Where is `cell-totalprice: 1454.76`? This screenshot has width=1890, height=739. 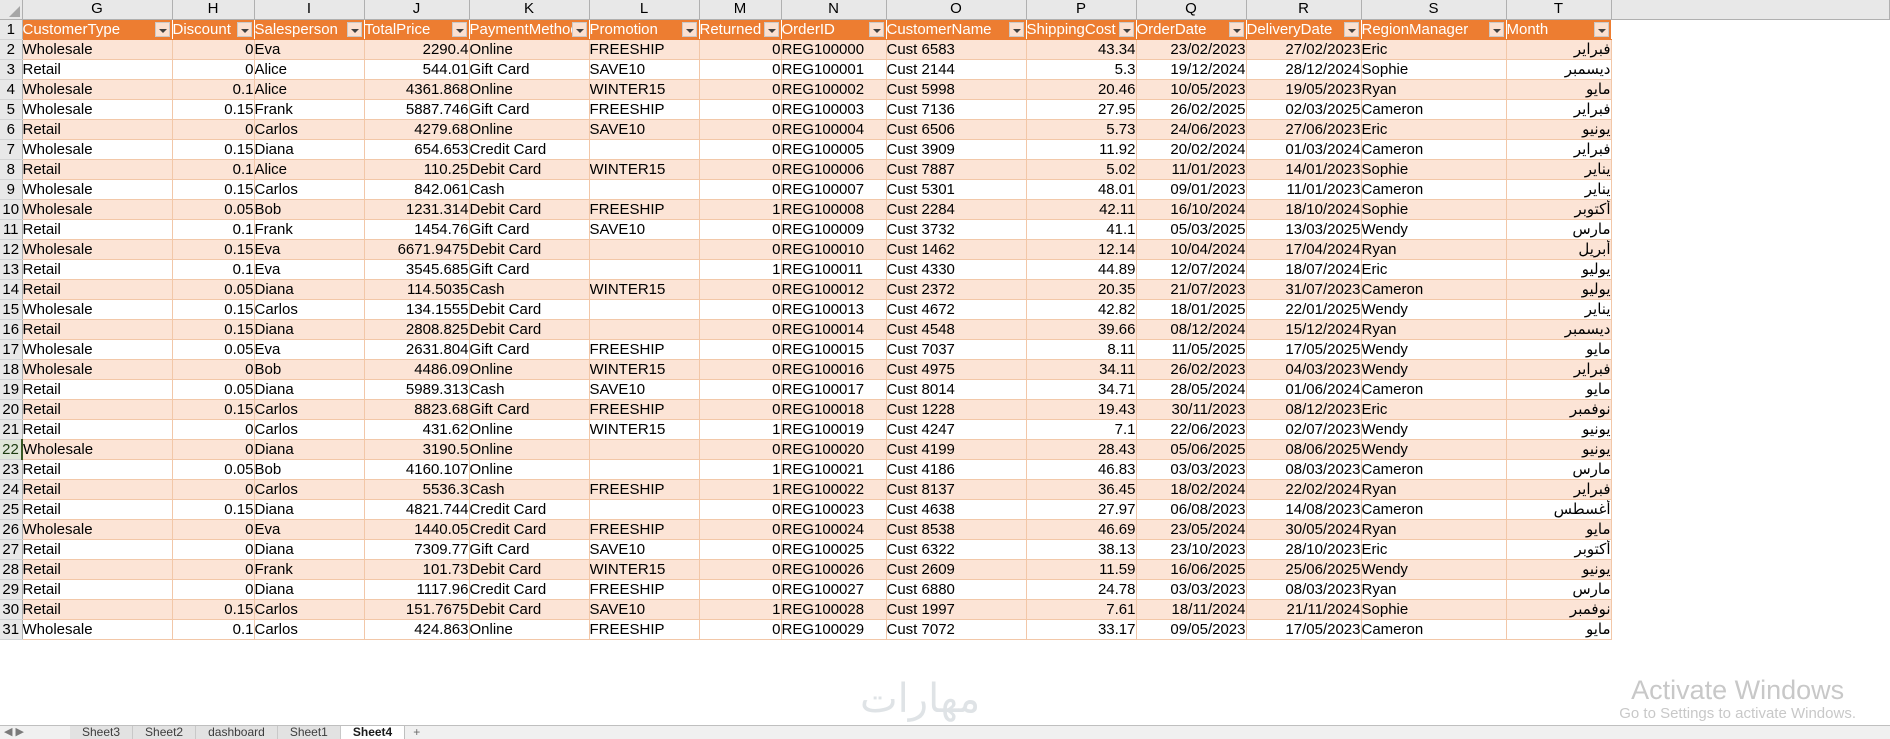 cell-totalprice: 1454.76 is located at coordinates (417, 229).